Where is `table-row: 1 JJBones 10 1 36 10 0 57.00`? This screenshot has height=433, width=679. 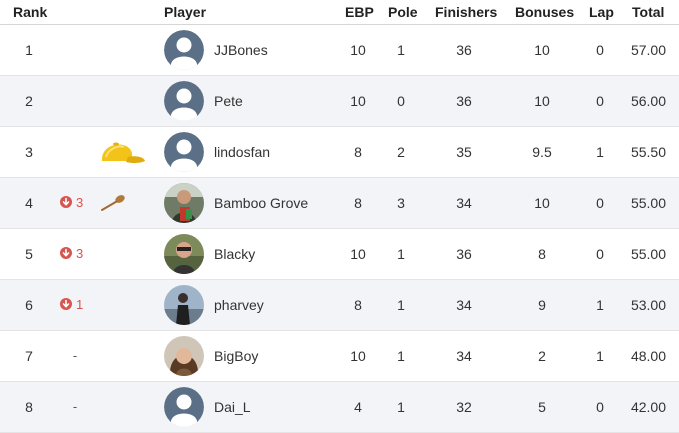
table-row: 1 JJBones 10 1 36 10 0 57.00 is located at coordinates (339, 50).